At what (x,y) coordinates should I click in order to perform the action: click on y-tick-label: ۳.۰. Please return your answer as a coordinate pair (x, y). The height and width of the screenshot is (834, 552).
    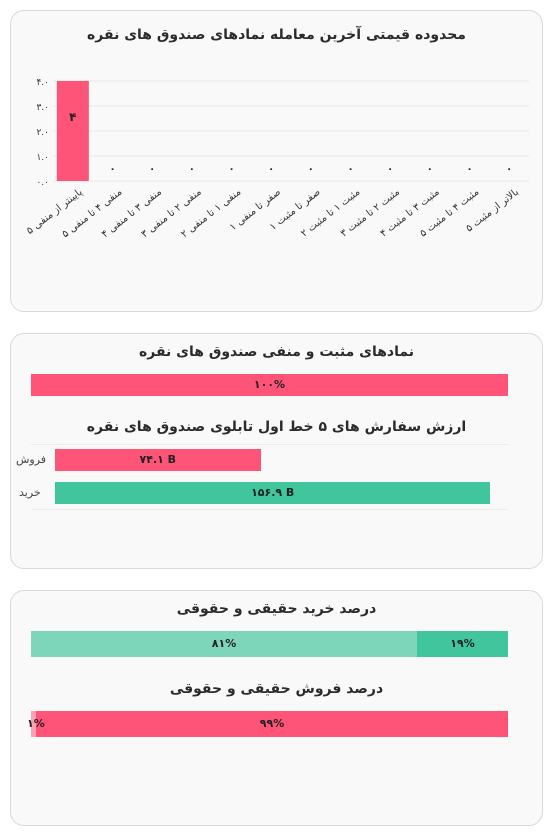
    Looking at the image, I should click on (42, 108).